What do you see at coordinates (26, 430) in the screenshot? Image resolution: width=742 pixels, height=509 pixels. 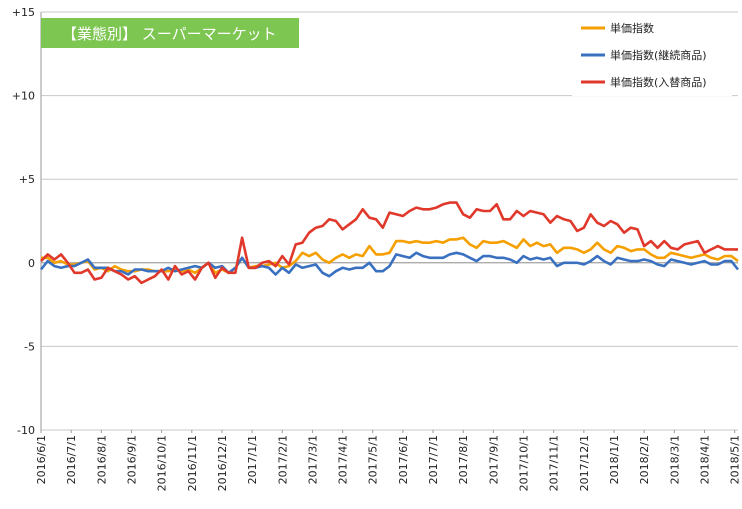 I see `y-tick-label: -10` at bounding box center [26, 430].